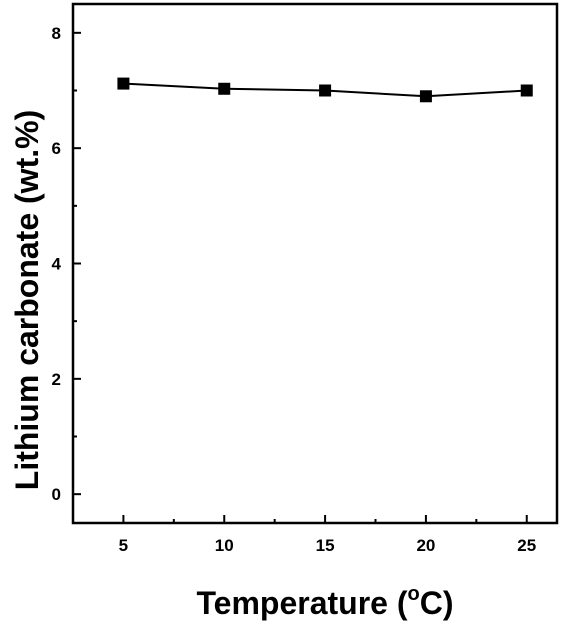 The image size is (571, 624). Describe the element at coordinates (56, 33) in the screenshot. I see `y-tick-label: 8` at that location.